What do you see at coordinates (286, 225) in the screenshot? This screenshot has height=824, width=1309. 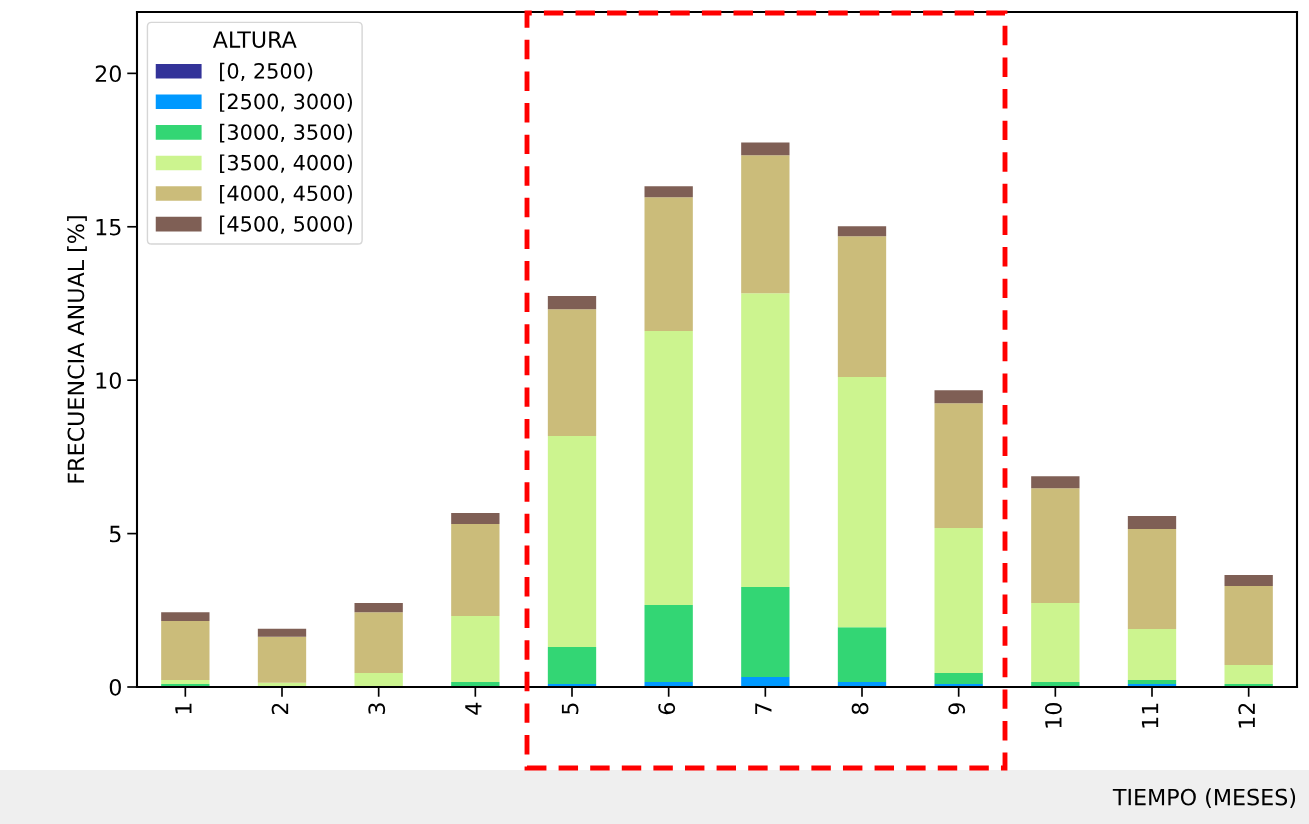 I see `legend-label: [4500, 5000)` at bounding box center [286, 225].